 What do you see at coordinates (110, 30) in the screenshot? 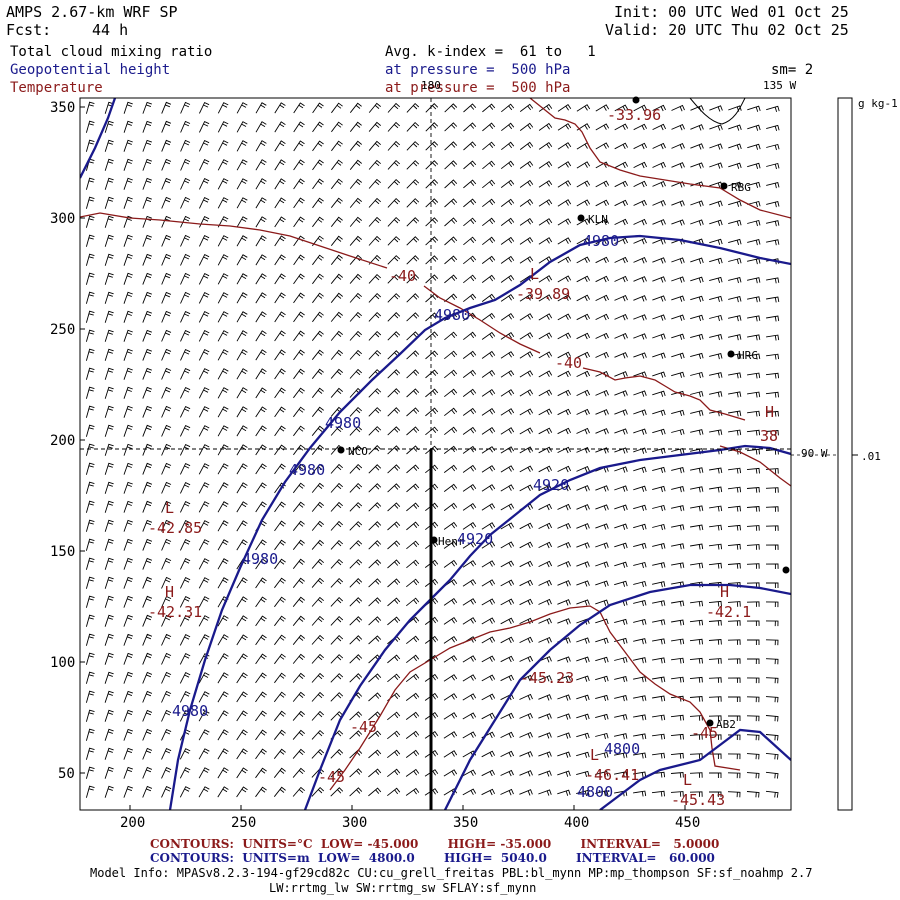
I see `forecast-value: 44 h` at bounding box center [110, 30].